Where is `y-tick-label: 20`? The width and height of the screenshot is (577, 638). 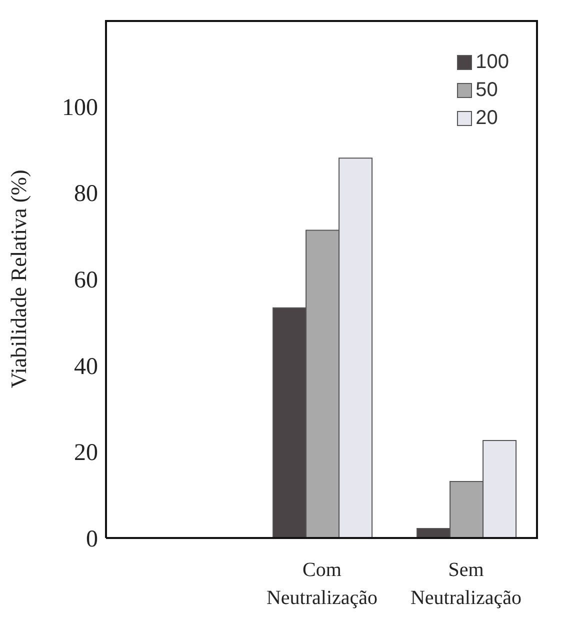
y-tick-label: 20 is located at coordinates (86, 453).